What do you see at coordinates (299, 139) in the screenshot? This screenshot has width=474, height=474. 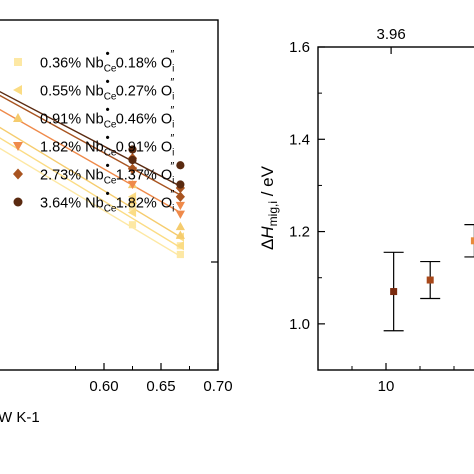 I see `y-tick-label: 1.4` at bounding box center [299, 139].